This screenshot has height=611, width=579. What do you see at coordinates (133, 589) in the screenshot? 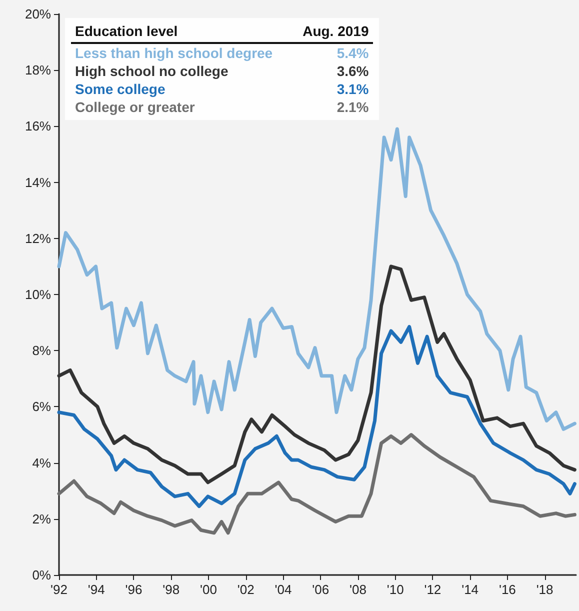
I see `x-tick-label: '96` at bounding box center [133, 589].